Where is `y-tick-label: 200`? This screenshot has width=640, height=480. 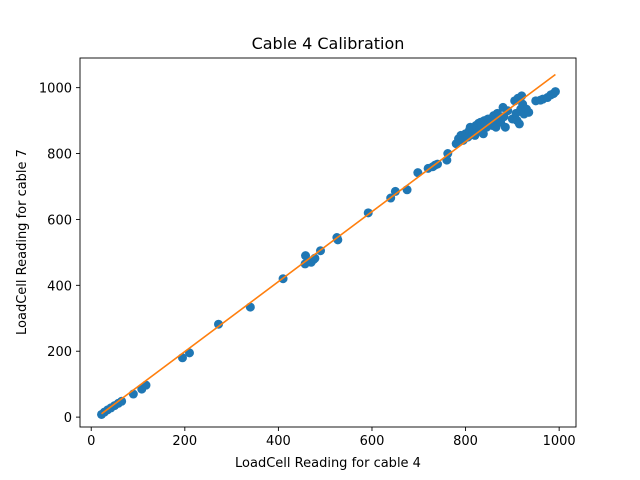 y-tick-label: 200 is located at coordinates (59, 352).